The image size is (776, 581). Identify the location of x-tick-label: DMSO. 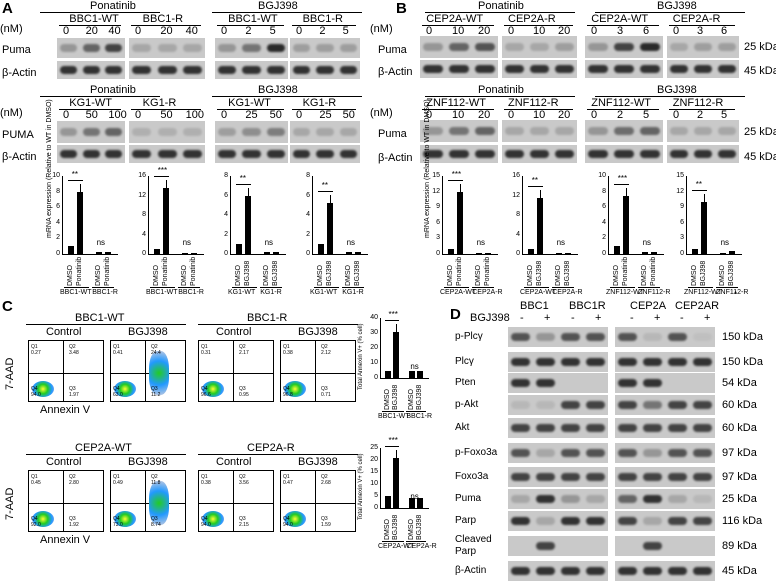
(157, 275).